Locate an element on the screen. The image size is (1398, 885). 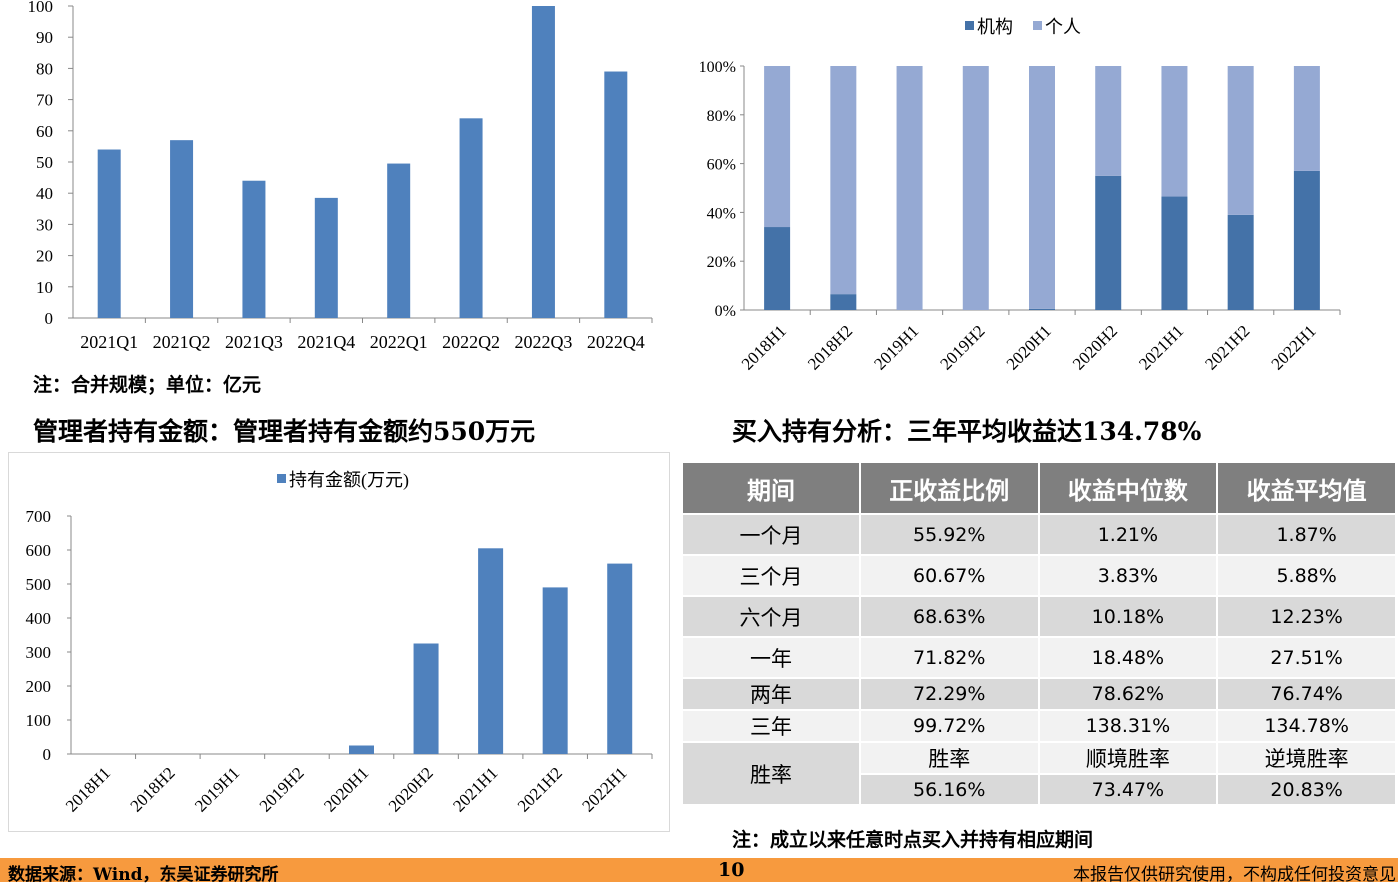
favorable-win-rate-subheader: 顺境胜率 is located at coordinates (1128, 758).